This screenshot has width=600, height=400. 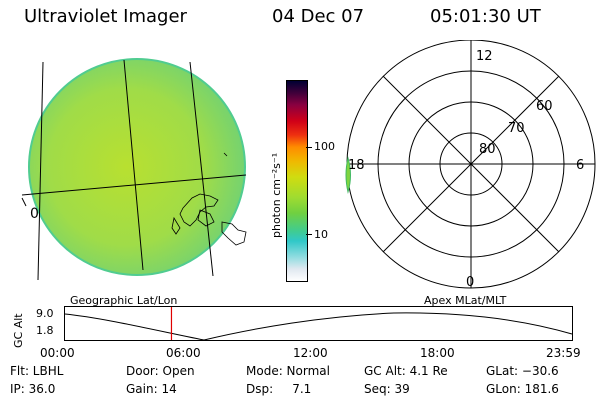 I want to click on colorbar-tick-label-100: 100, so click(x=324, y=146).